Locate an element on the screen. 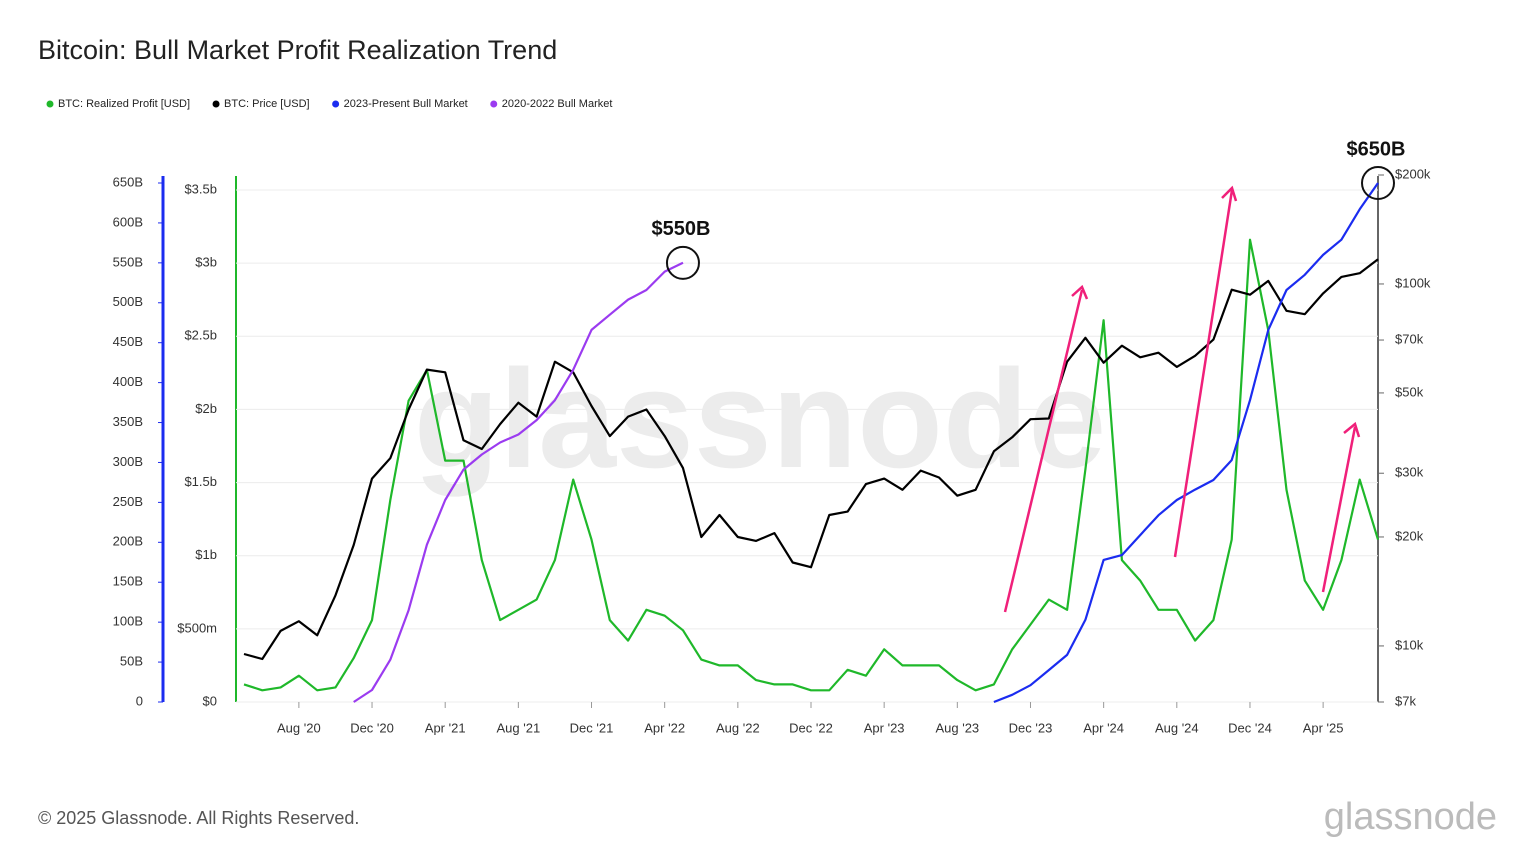  y2-tick-label: $200k is located at coordinates (1413, 173).